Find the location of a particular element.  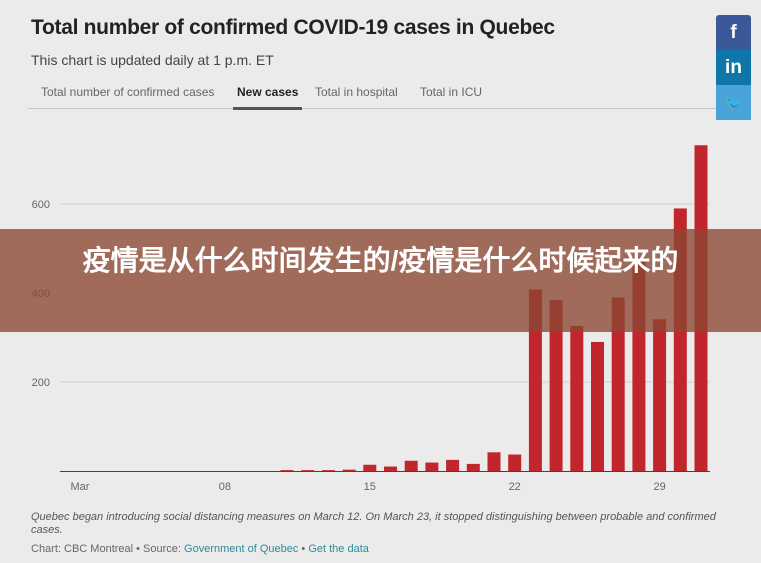

x-tick-label: 29 is located at coordinates (659, 487).